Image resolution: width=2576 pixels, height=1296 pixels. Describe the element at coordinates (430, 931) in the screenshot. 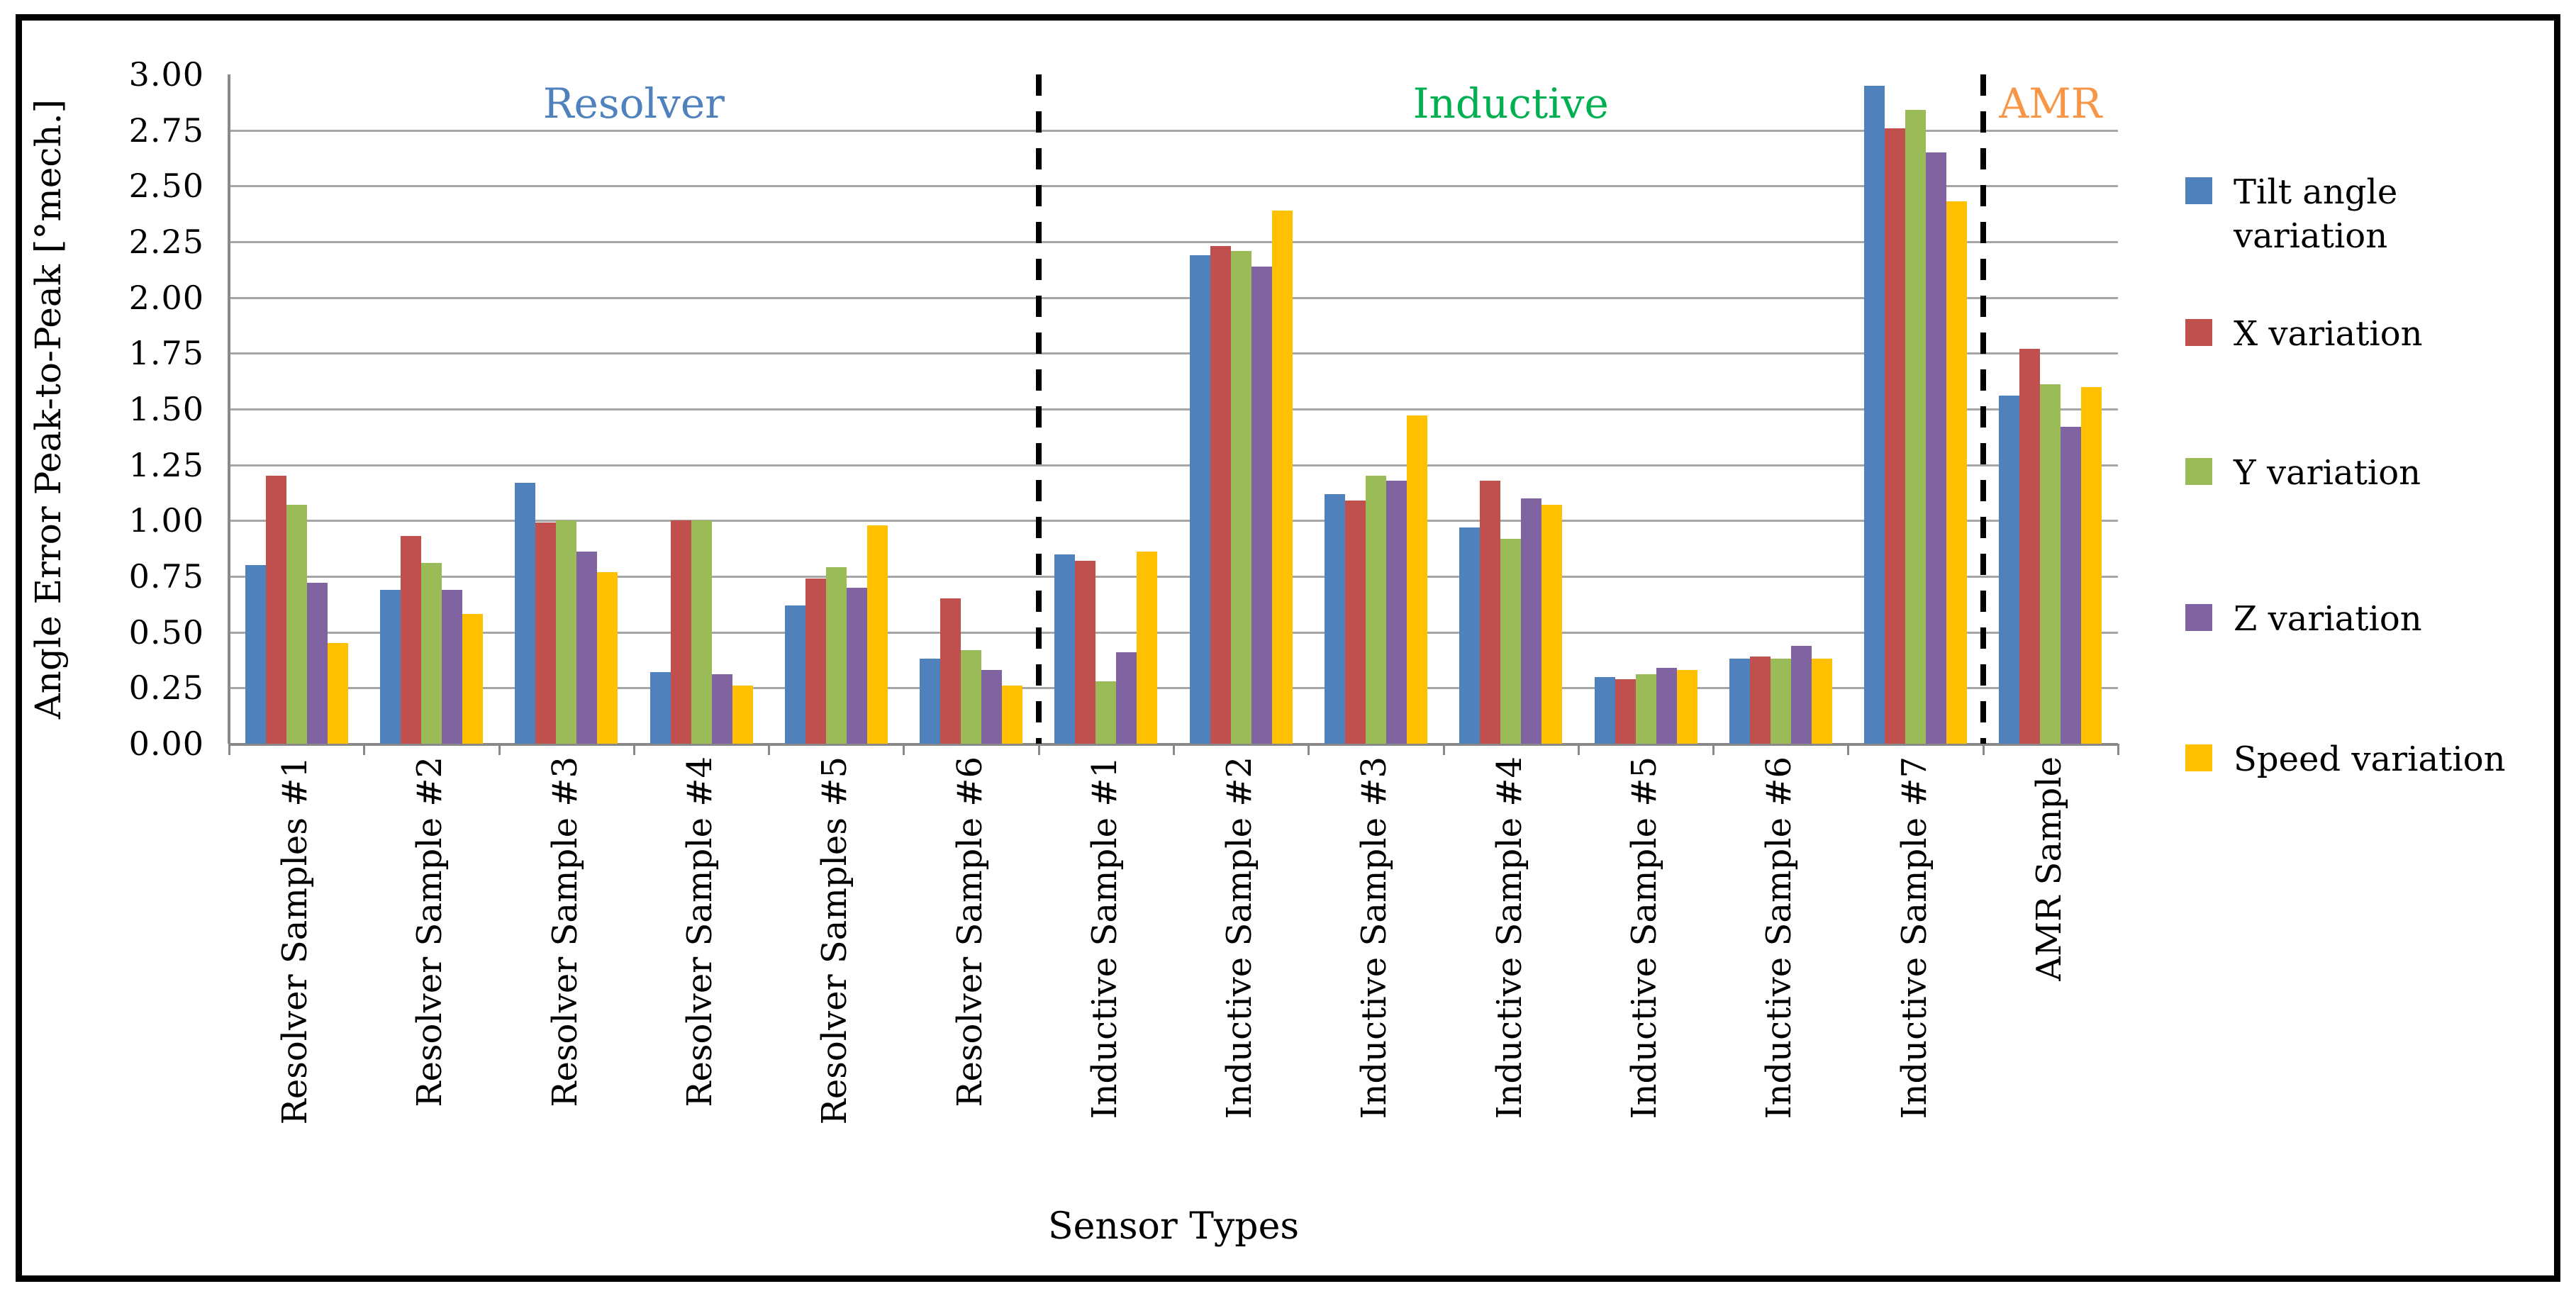

I see `category-label: Resolver Sample #2` at that location.